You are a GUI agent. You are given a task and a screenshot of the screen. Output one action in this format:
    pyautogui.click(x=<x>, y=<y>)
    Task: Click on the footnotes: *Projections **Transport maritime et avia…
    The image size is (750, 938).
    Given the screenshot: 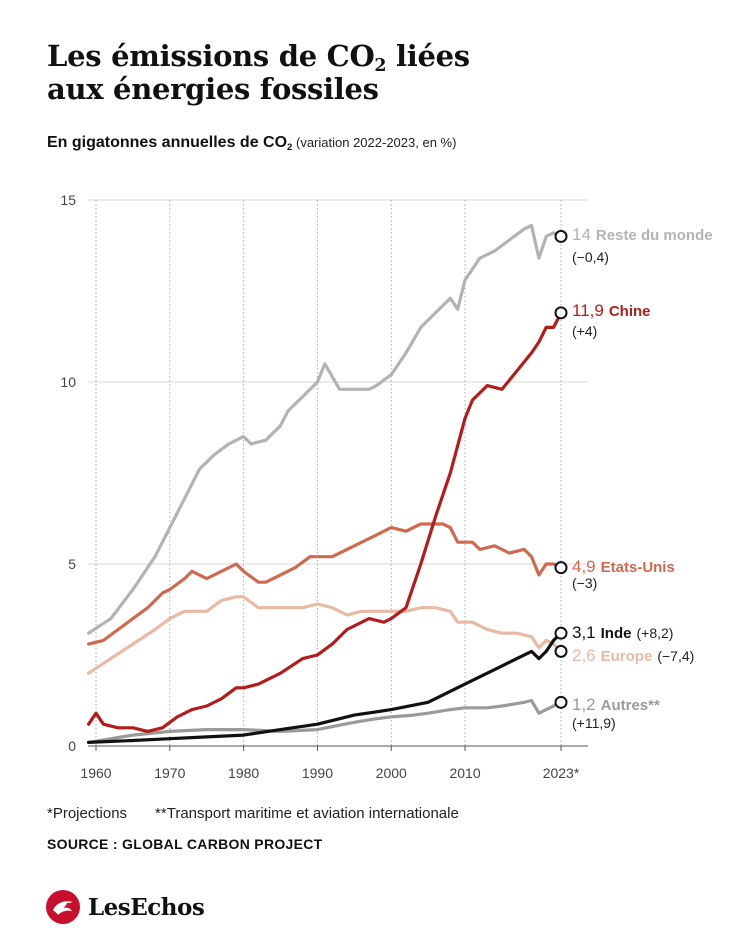 What is the action you would take?
    pyautogui.click(x=253, y=813)
    